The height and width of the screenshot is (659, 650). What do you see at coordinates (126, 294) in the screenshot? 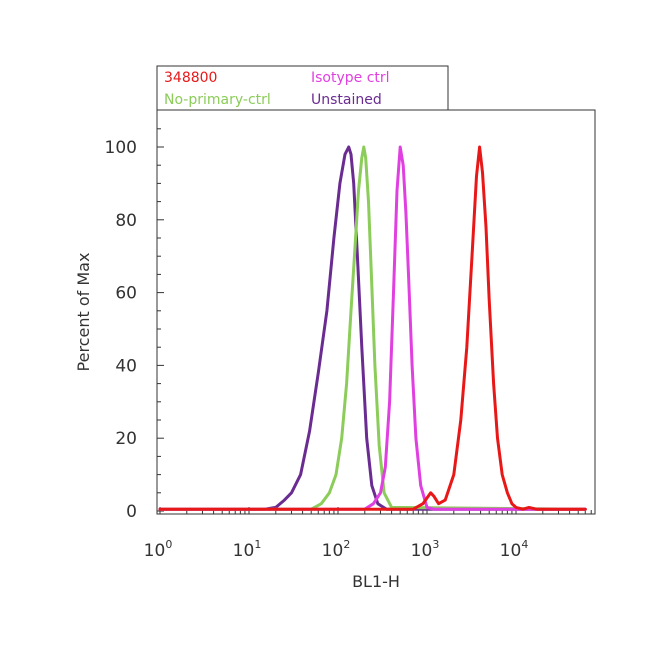
I see `y-tick-label: 60` at bounding box center [126, 294].